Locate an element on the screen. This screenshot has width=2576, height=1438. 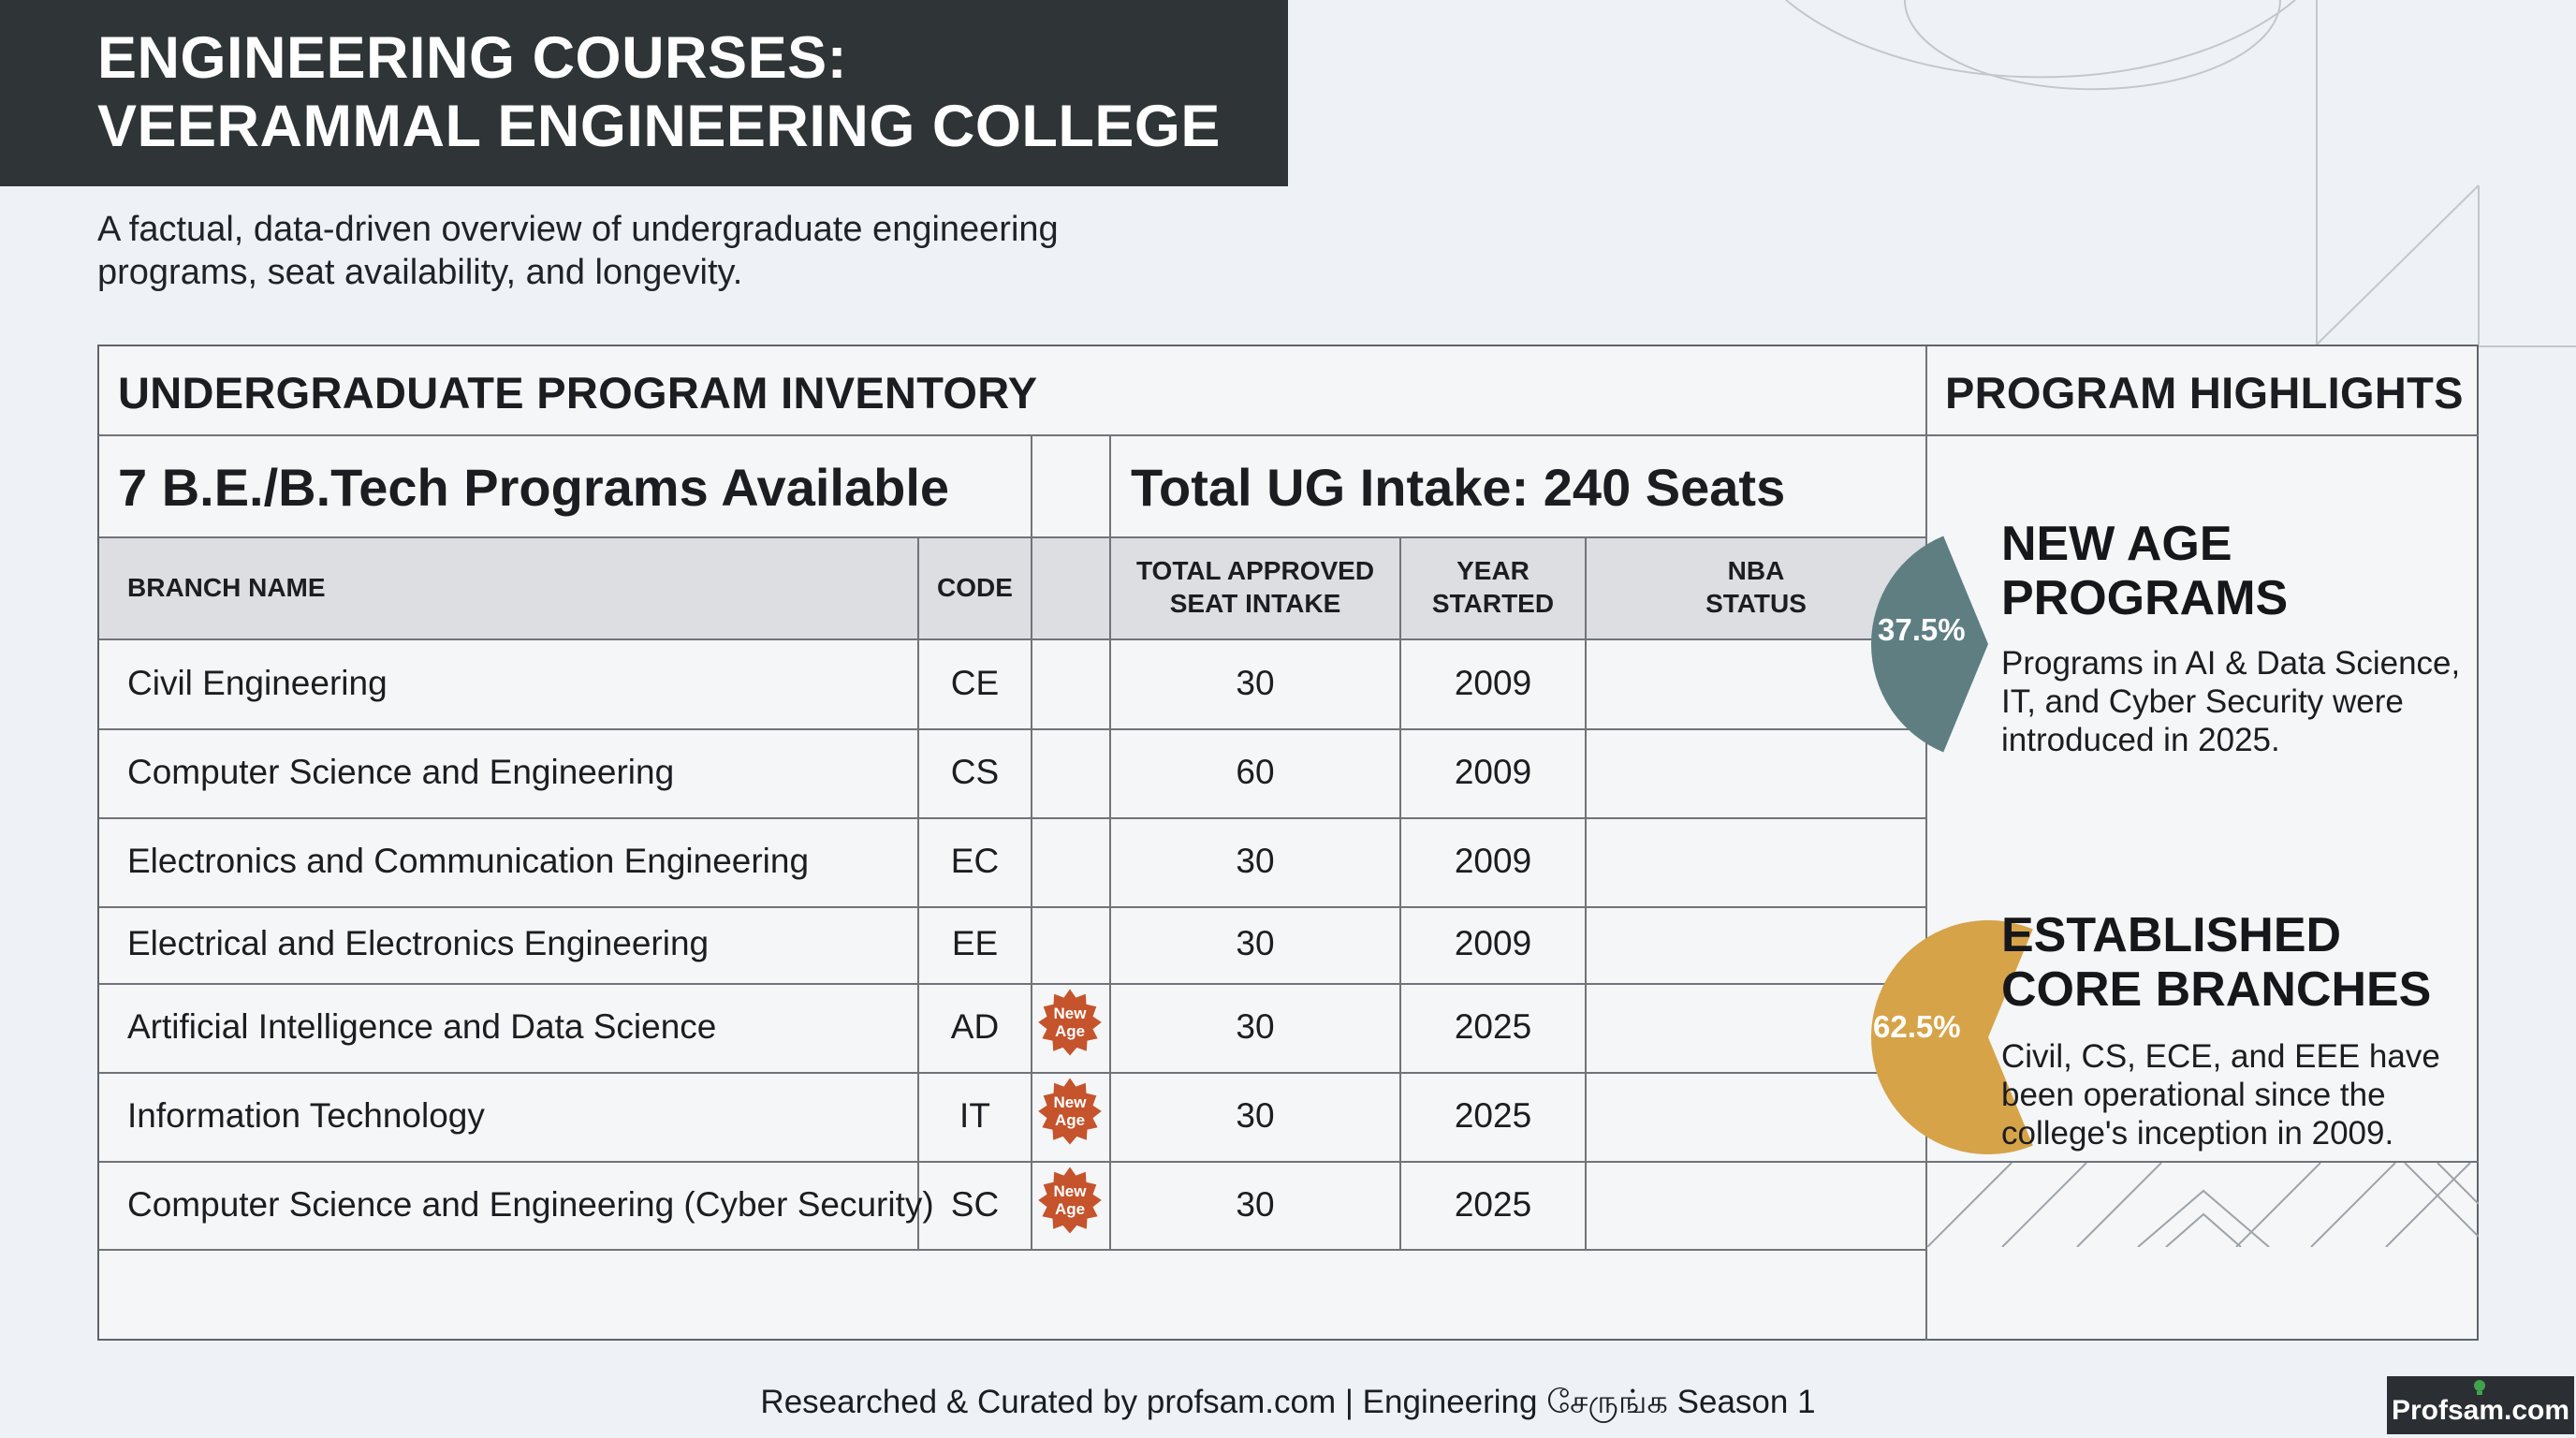
table-cell-branch: Artificial Intelligence and Data Science is located at coordinates (422, 1026).